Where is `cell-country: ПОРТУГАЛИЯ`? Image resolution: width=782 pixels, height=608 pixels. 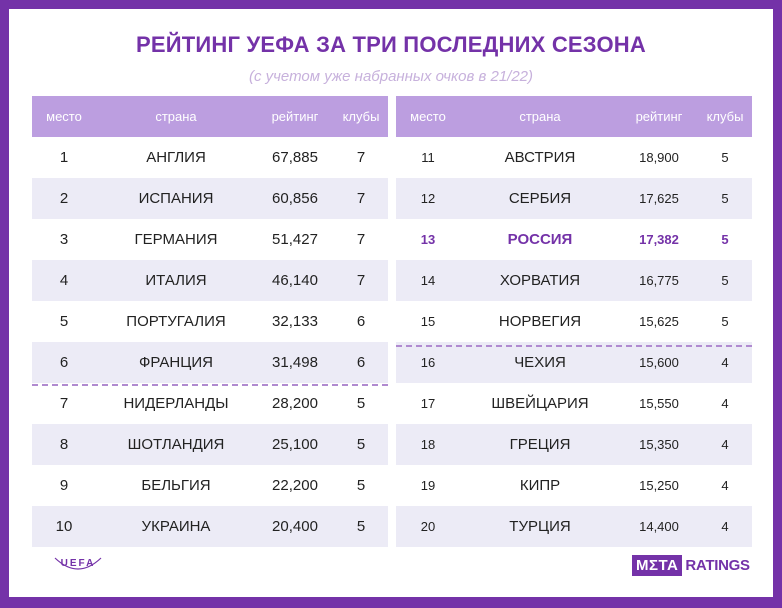 cell-country: ПОРТУГАЛИЯ is located at coordinates (176, 321).